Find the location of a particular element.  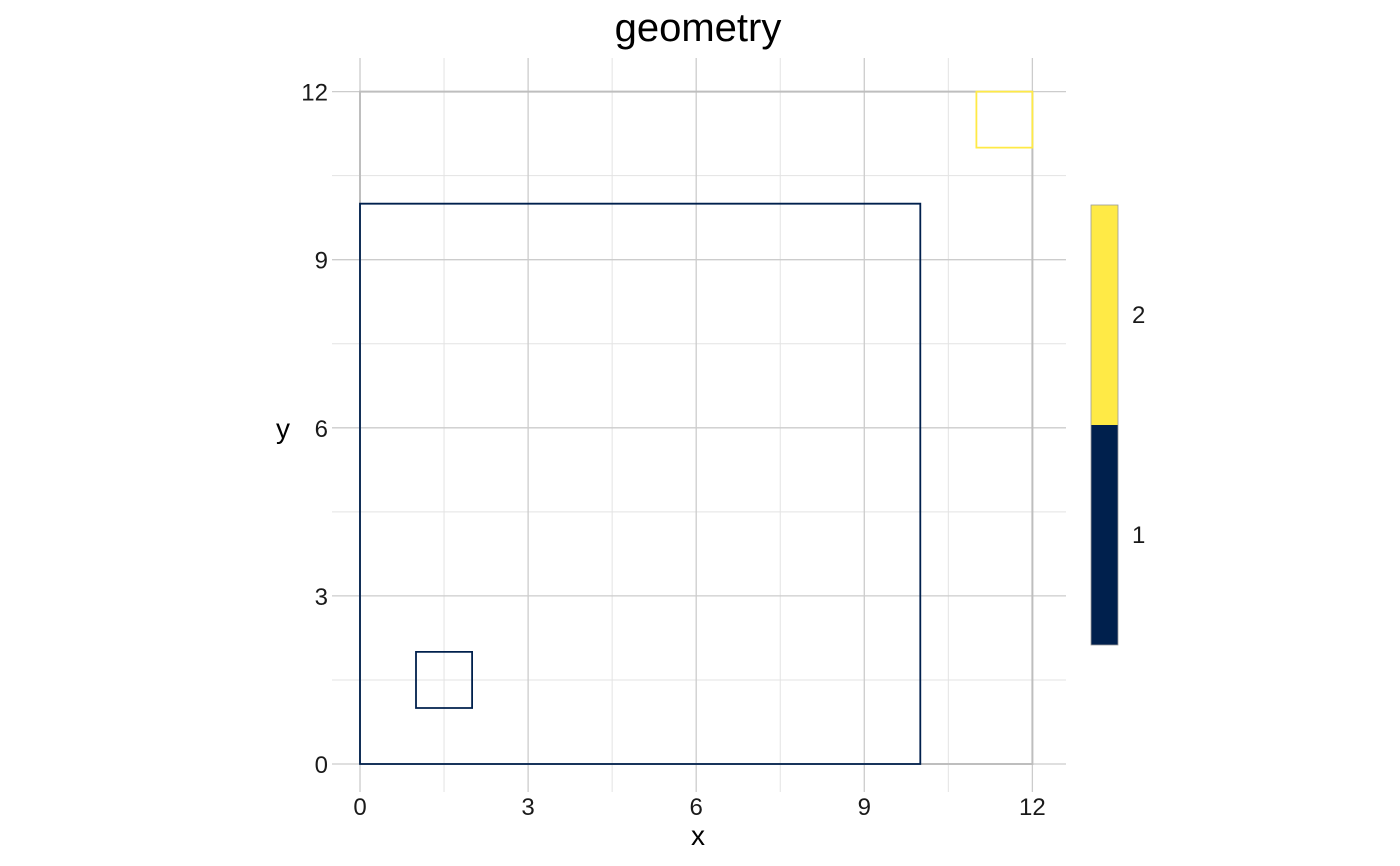

y-tick-label-3: 9 is located at coordinates (321, 261).